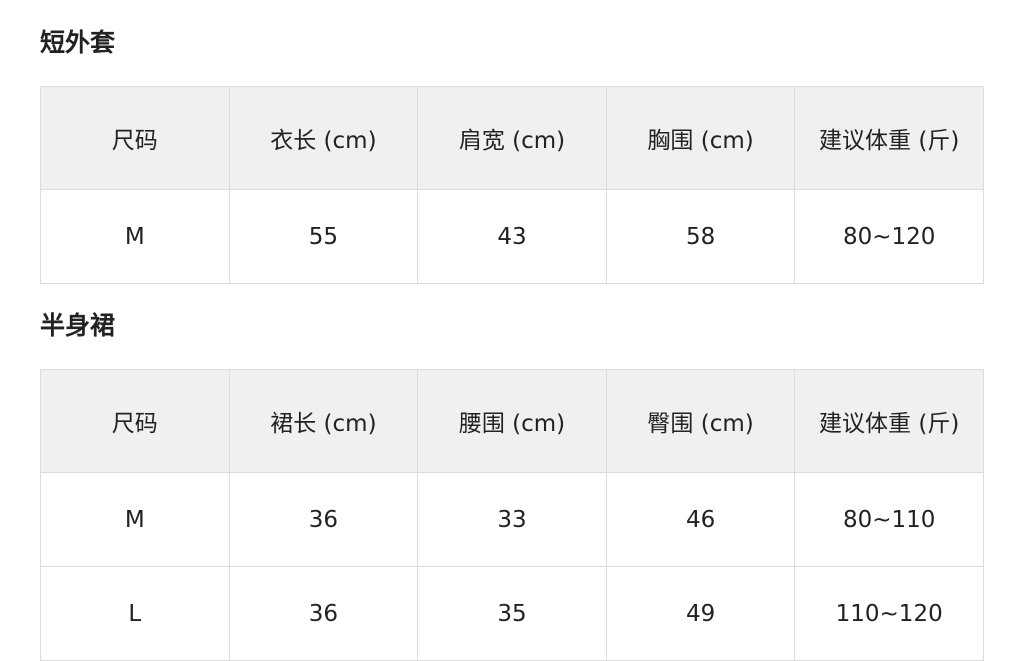  I want to click on table-cell: 35, so click(512, 613).